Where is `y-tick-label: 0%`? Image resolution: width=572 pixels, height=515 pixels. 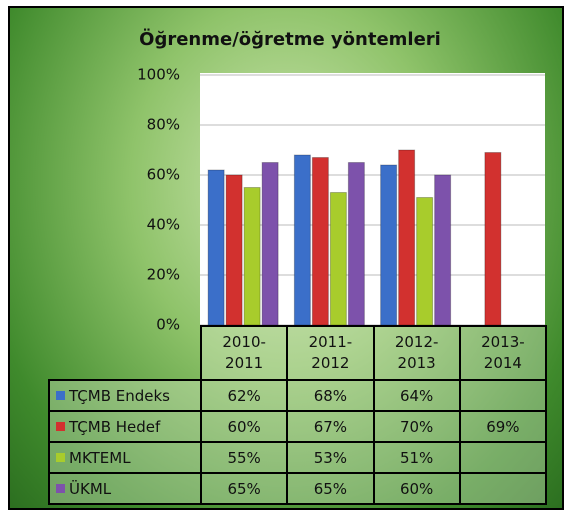 y-tick-label: 0% is located at coordinates (168, 325).